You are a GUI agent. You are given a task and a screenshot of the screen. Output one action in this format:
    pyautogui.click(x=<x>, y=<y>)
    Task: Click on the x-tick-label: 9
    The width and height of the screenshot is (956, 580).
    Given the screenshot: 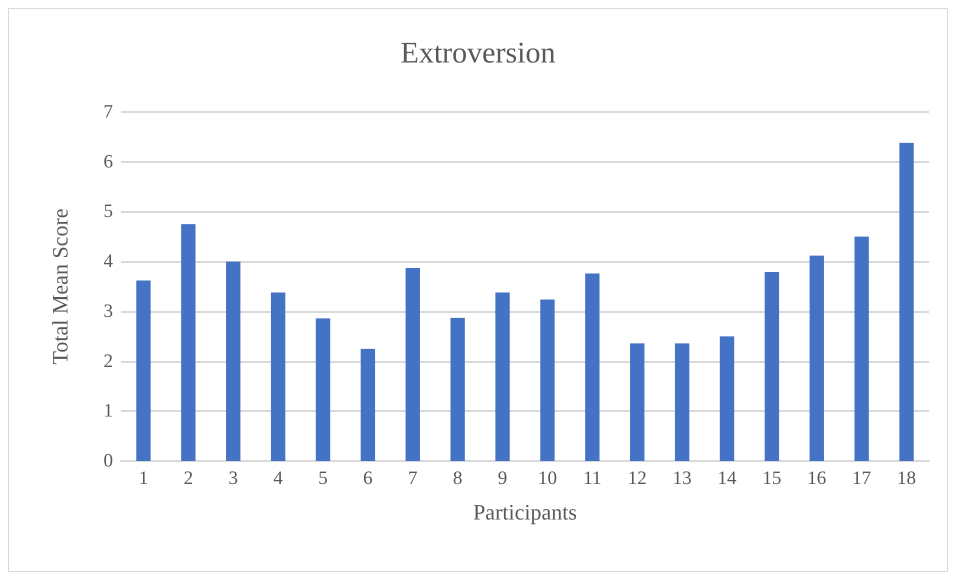 What is the action you would take?
    pyautogui.click(x=503, y=478)
    